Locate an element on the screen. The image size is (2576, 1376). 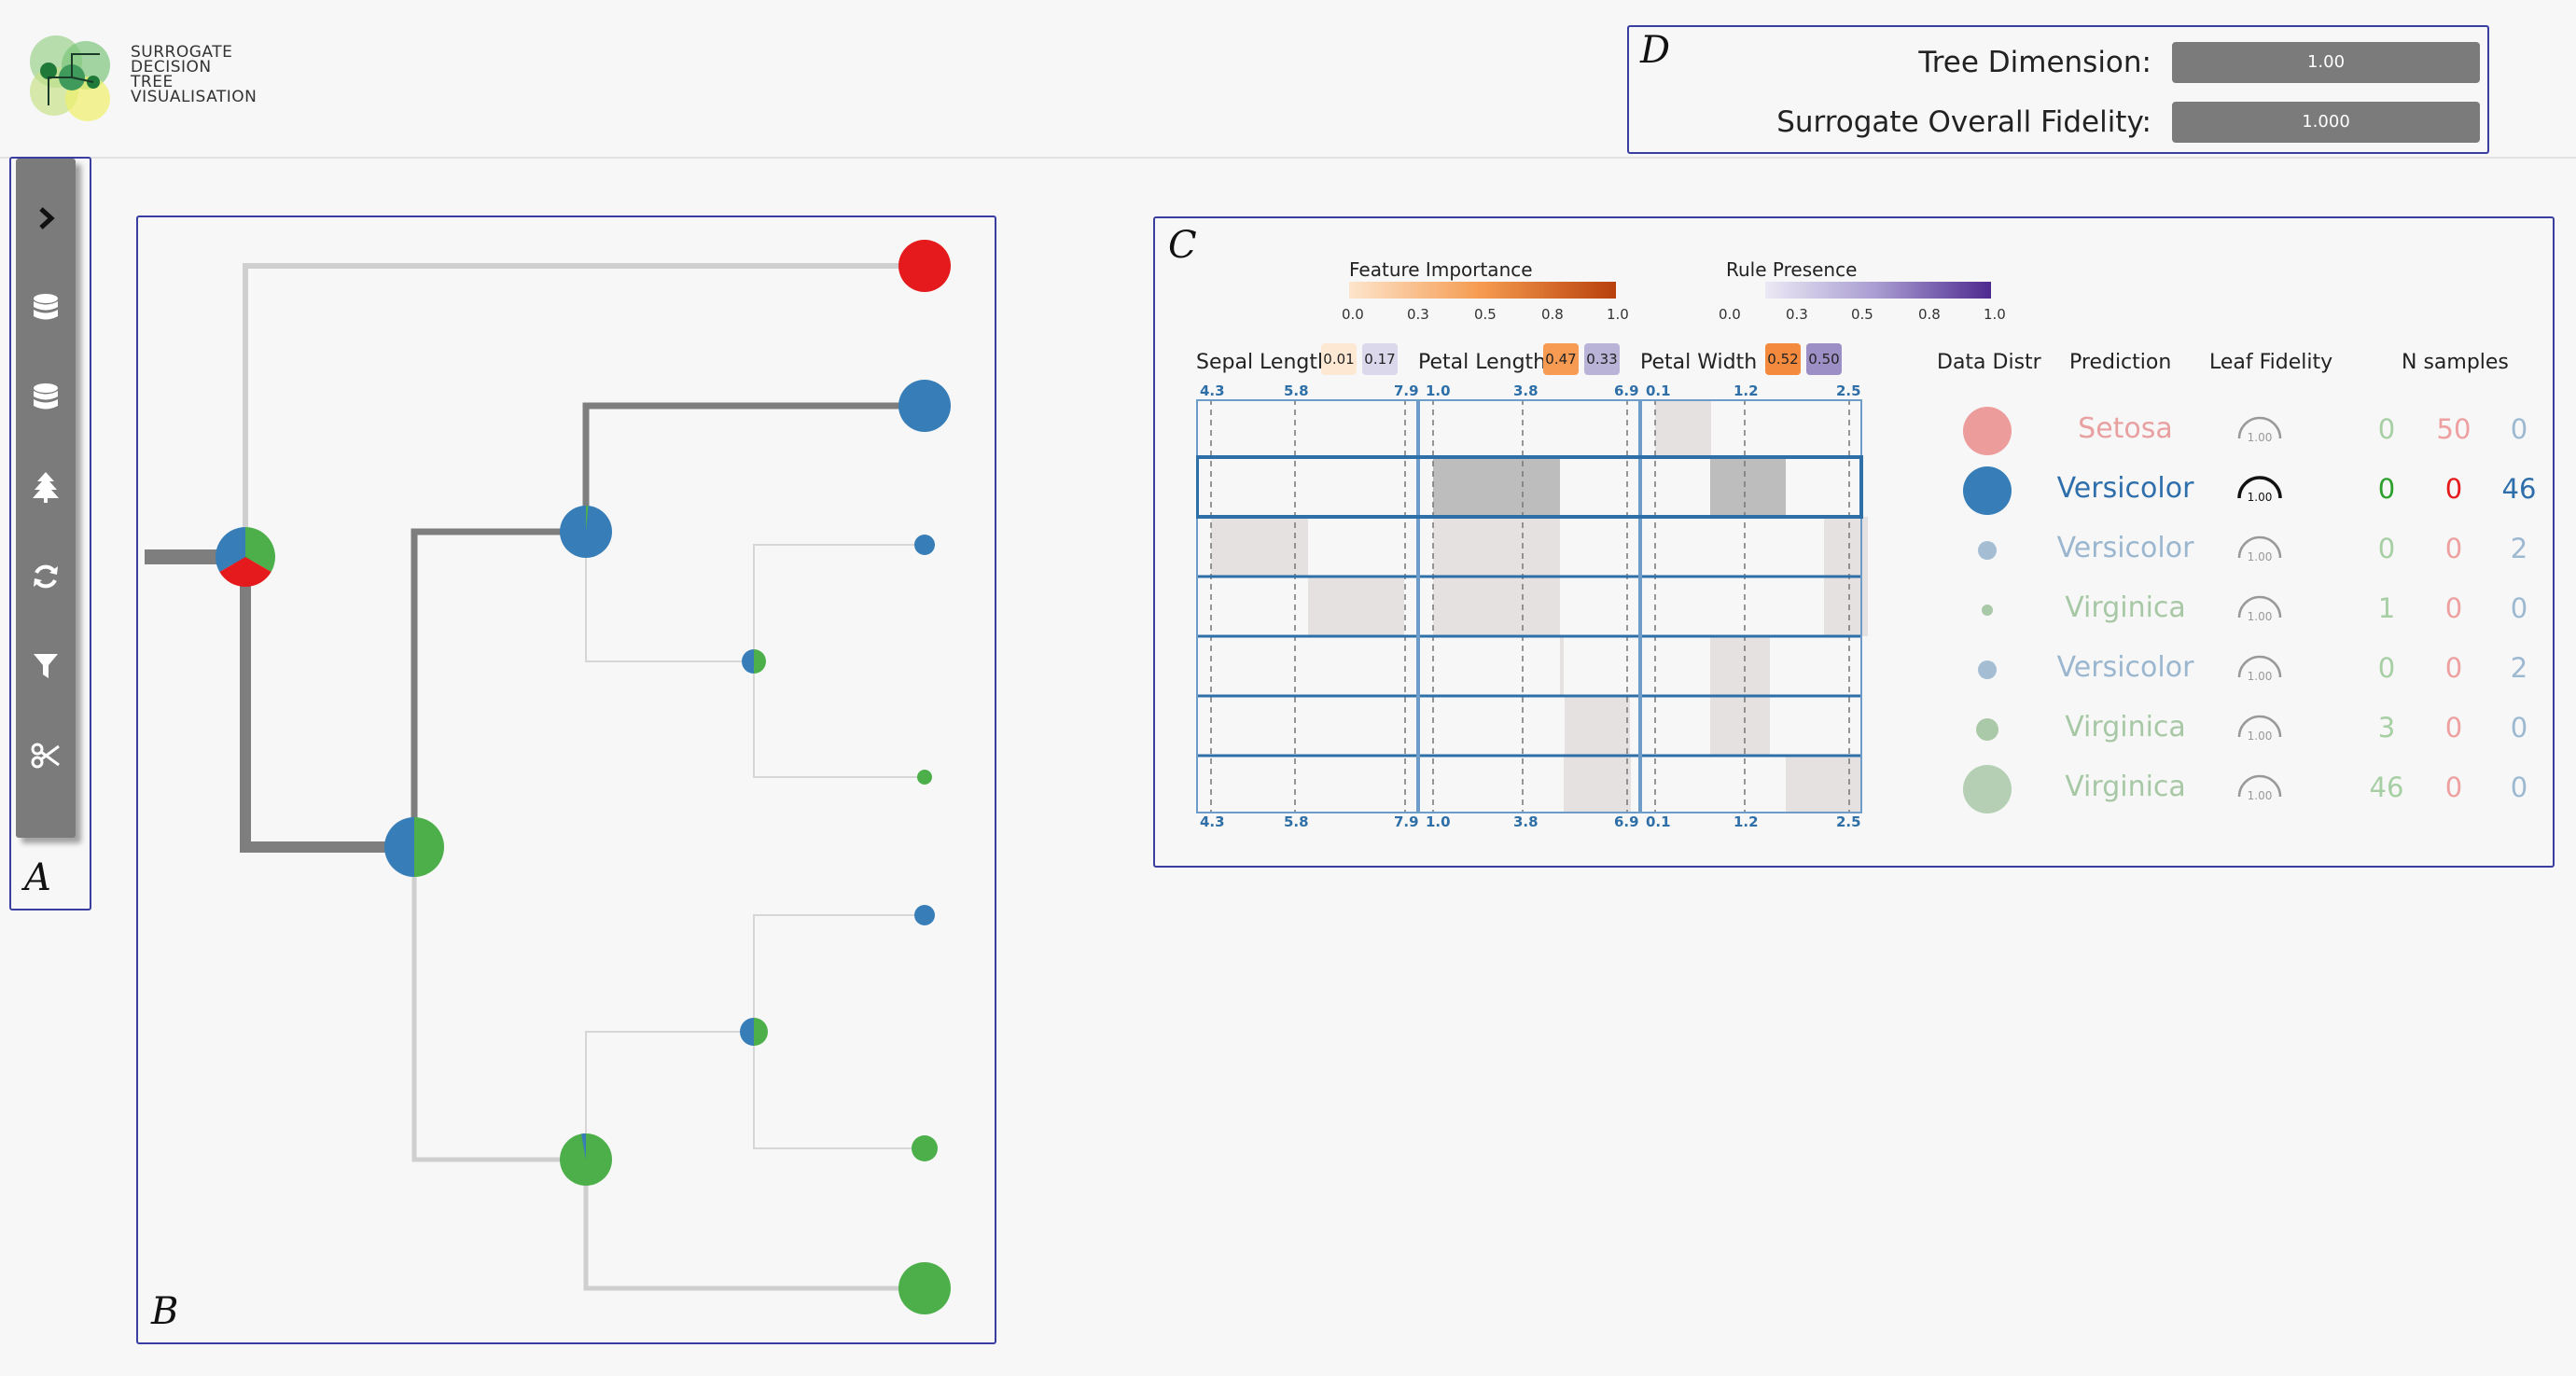
panel-letter-b: B is located at coordinates (165, 1311).